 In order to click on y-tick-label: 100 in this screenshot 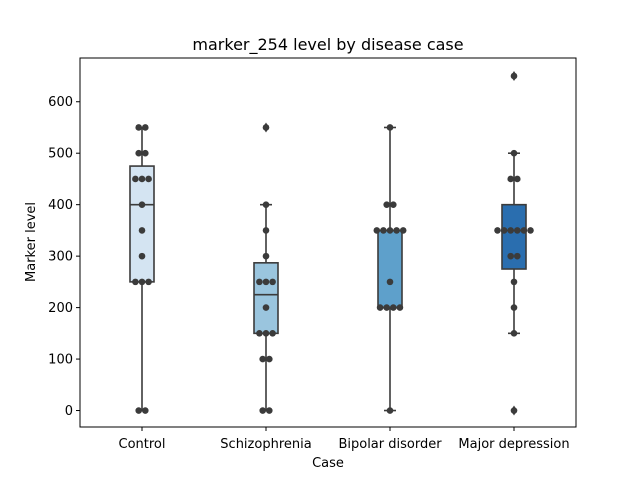, I will do `click(60, 360)`.